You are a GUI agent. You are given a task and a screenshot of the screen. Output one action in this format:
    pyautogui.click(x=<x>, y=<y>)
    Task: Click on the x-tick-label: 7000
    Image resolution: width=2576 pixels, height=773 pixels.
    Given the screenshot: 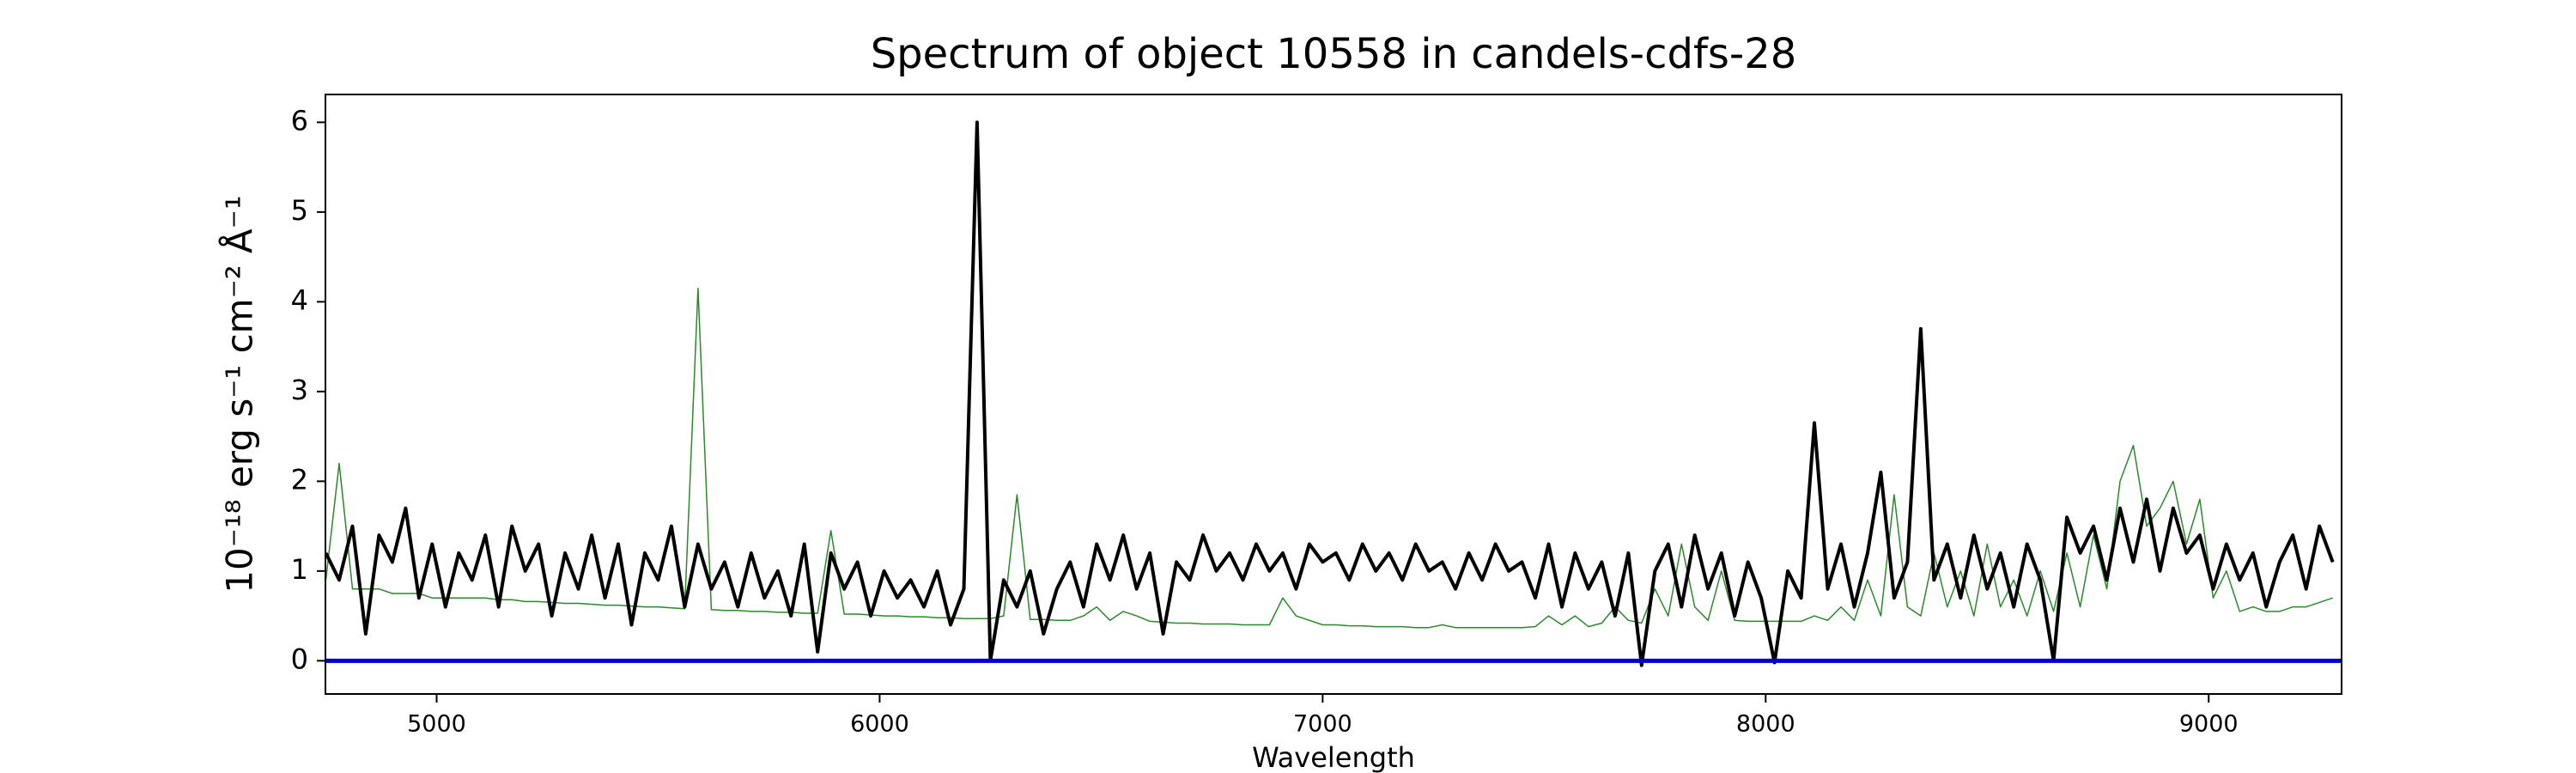 What is the action you would take?
    pyautogui.click(x=1323, y=724)
    